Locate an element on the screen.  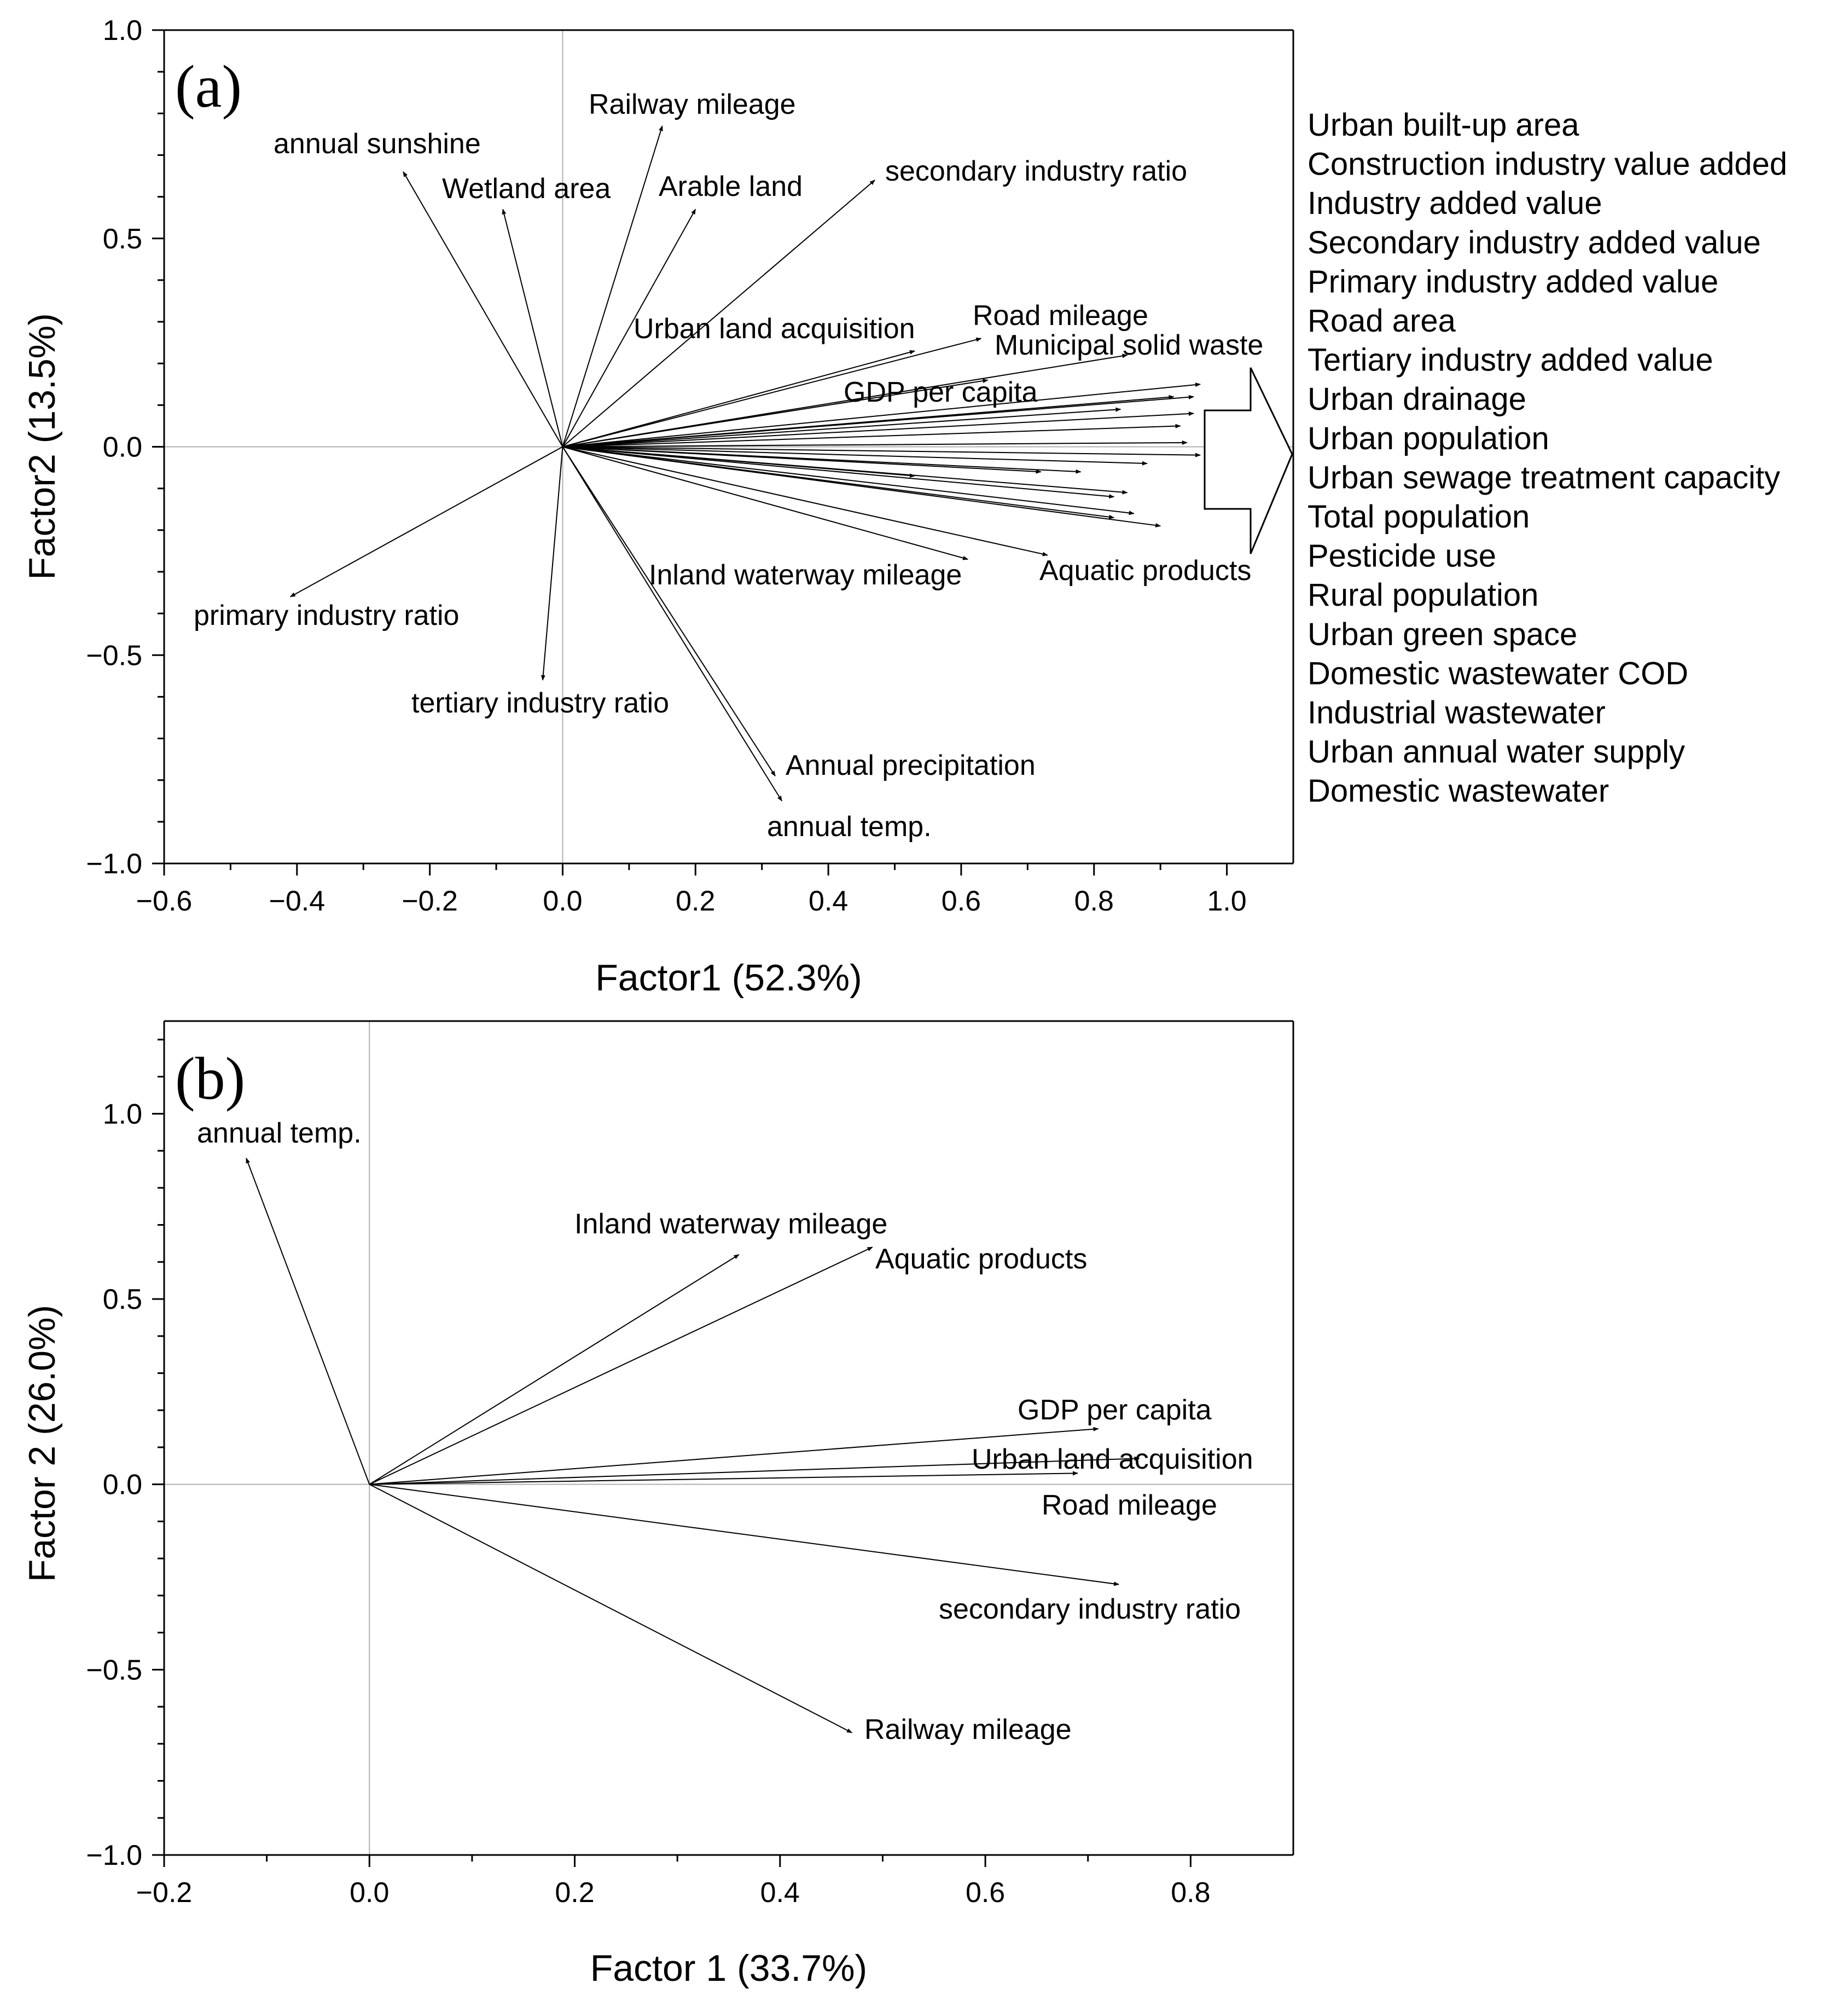
panel-b-vector-aquatic-products is located at coordinates (621, 1365).